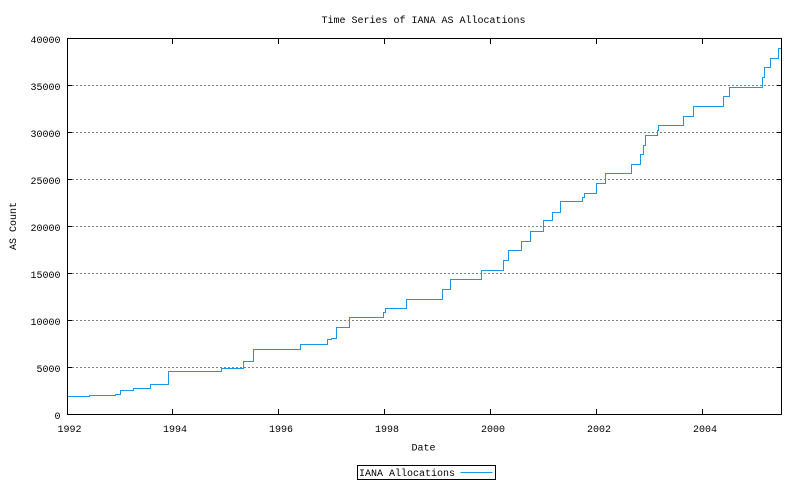  What do you see at coordinates (407, 474) in the screenshot?
I see `svg-text: IANA Allocations` at bounding box center [407, 474].